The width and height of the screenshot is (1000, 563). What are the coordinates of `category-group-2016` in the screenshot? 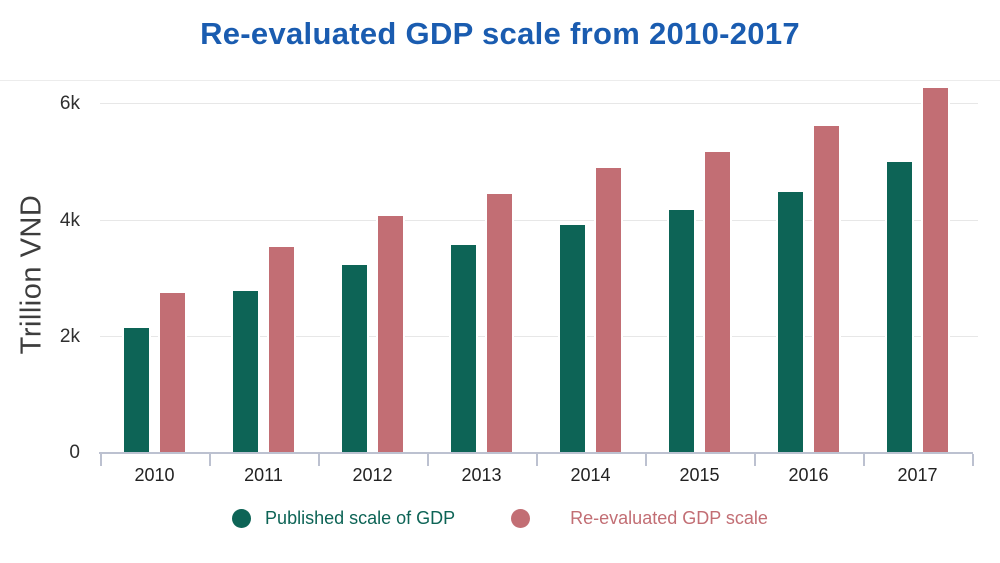 It's located at (808, 269).